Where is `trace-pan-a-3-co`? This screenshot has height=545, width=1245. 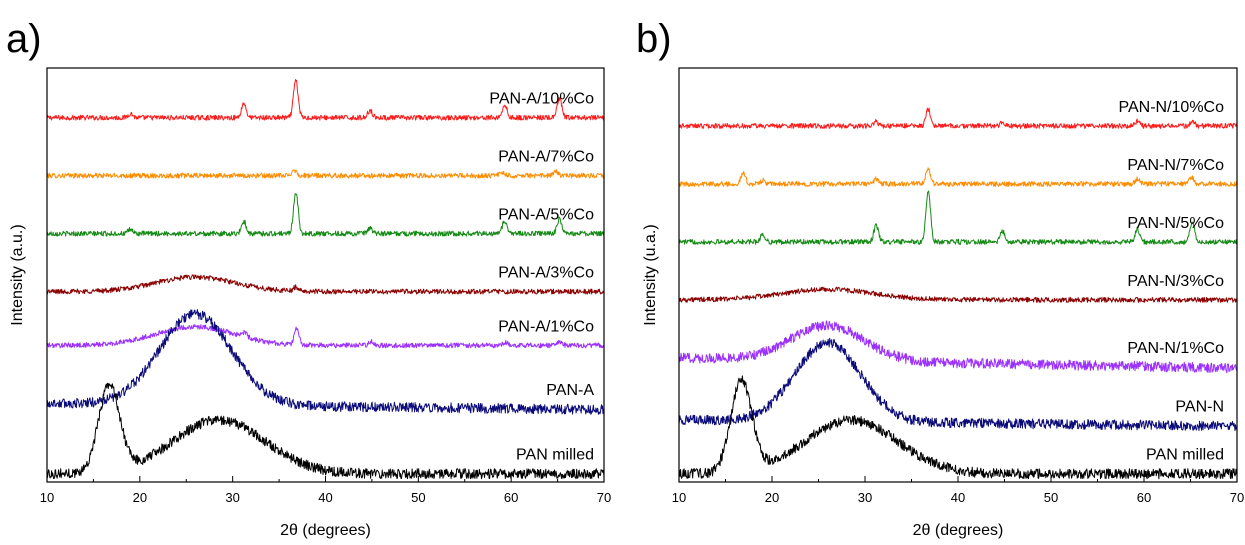
trace-pan-a-3-co is located at coordinates (325, 284).